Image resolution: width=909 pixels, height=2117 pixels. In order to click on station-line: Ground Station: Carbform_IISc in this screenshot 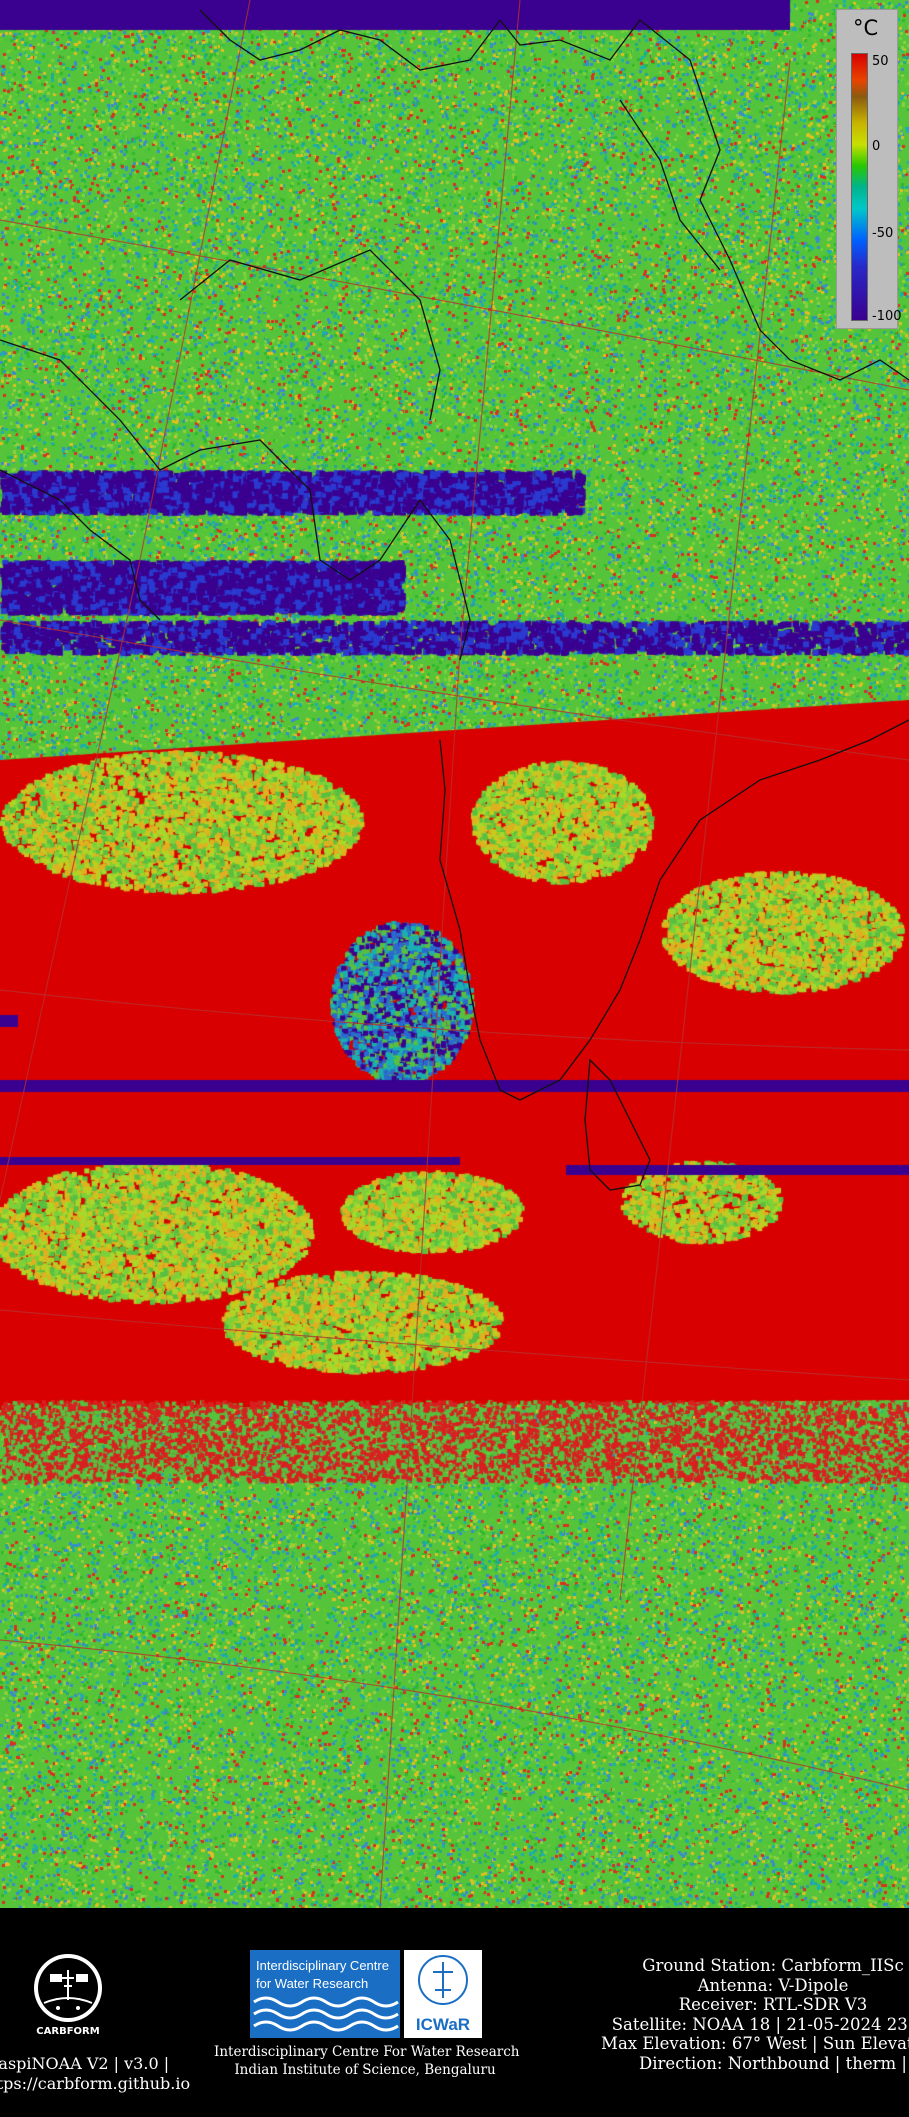, I will do `click(773, 1965)`.